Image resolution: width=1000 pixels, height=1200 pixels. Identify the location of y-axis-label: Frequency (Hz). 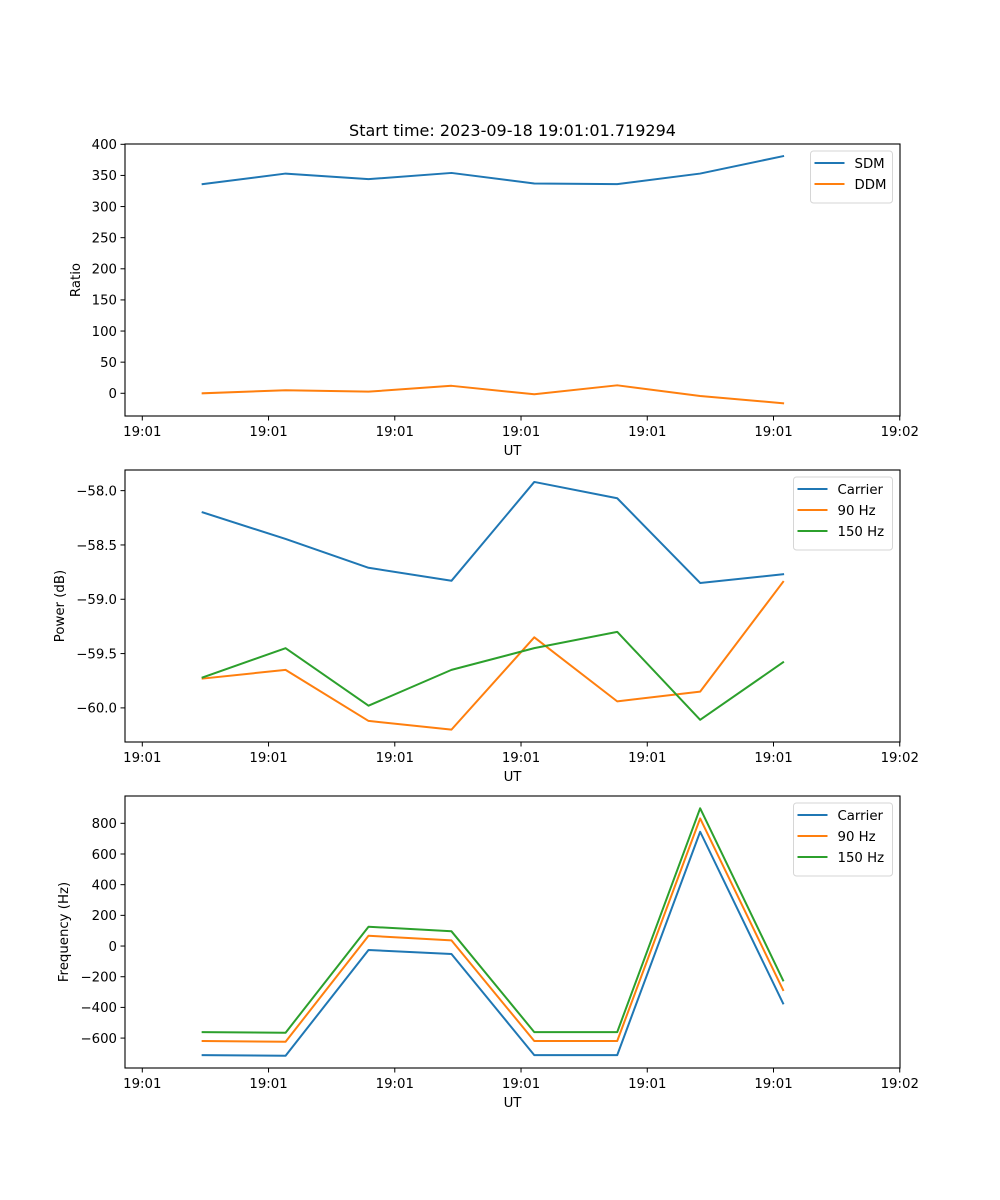
(64, 932).